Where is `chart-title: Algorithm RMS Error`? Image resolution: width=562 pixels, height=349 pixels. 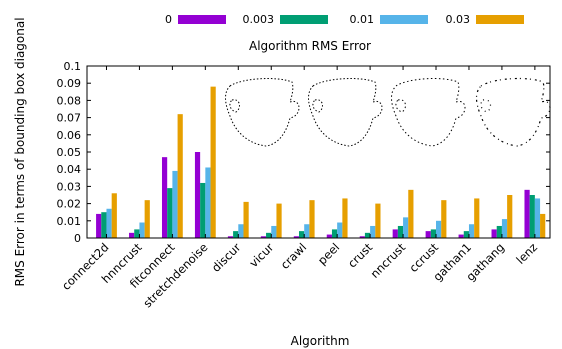
chart-title: Algorithm RMS Error is located at coordinates (310, 46).